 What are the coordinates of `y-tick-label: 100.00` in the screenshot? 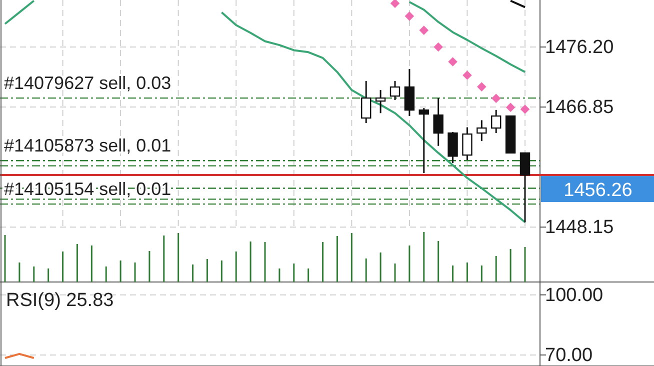 It's located at (574, 295).